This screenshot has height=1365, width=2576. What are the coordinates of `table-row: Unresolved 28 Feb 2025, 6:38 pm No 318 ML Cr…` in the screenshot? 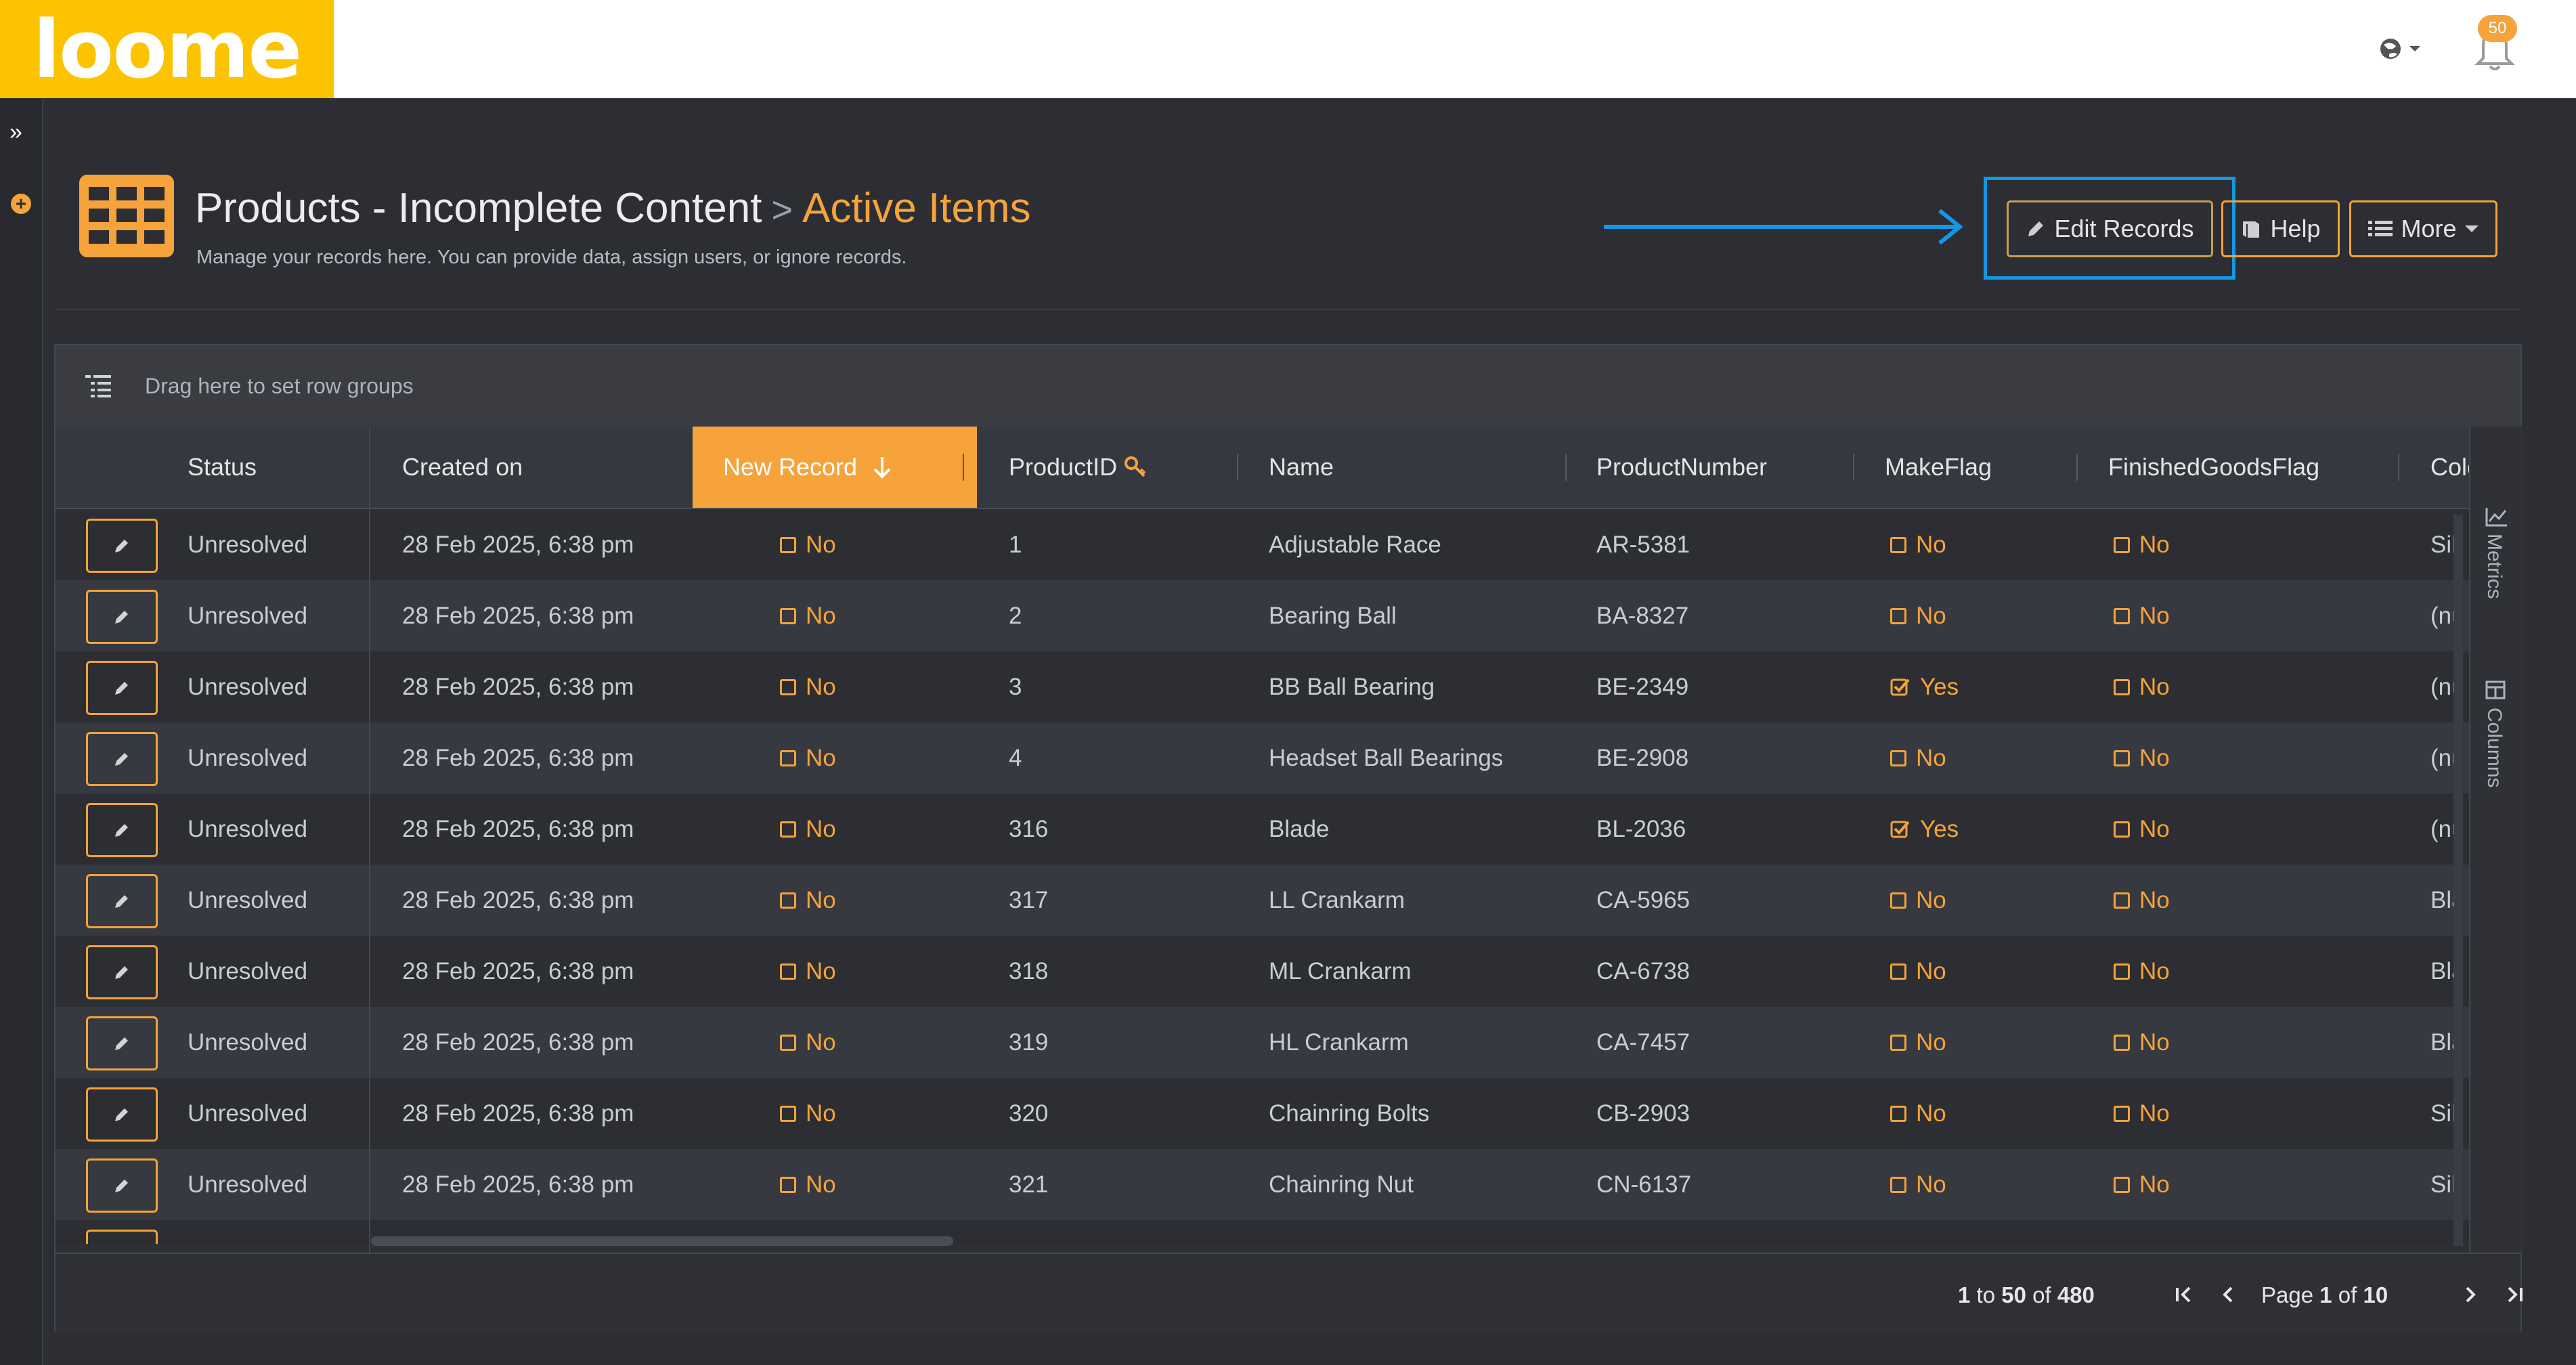 It's located at (1262, 972).